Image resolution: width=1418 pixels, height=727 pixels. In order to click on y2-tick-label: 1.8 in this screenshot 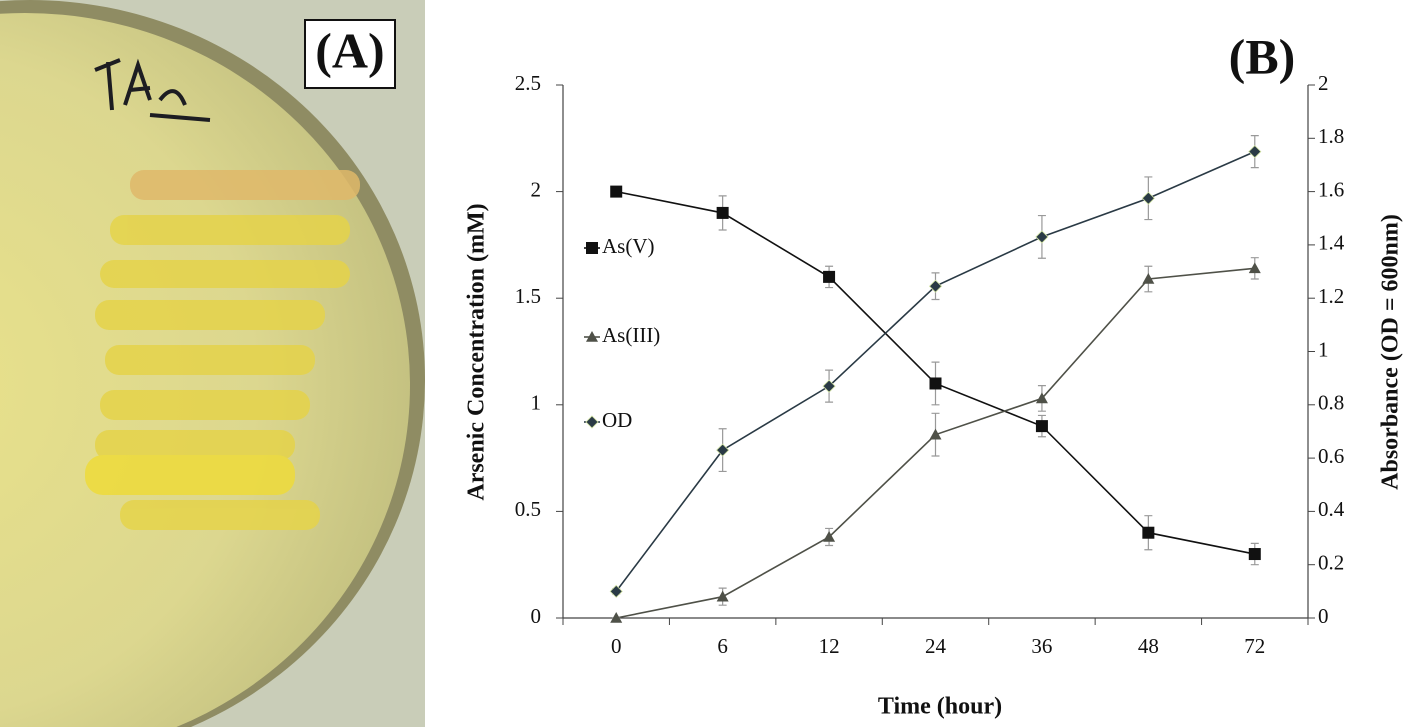, I will do `click(1331, 136)`.